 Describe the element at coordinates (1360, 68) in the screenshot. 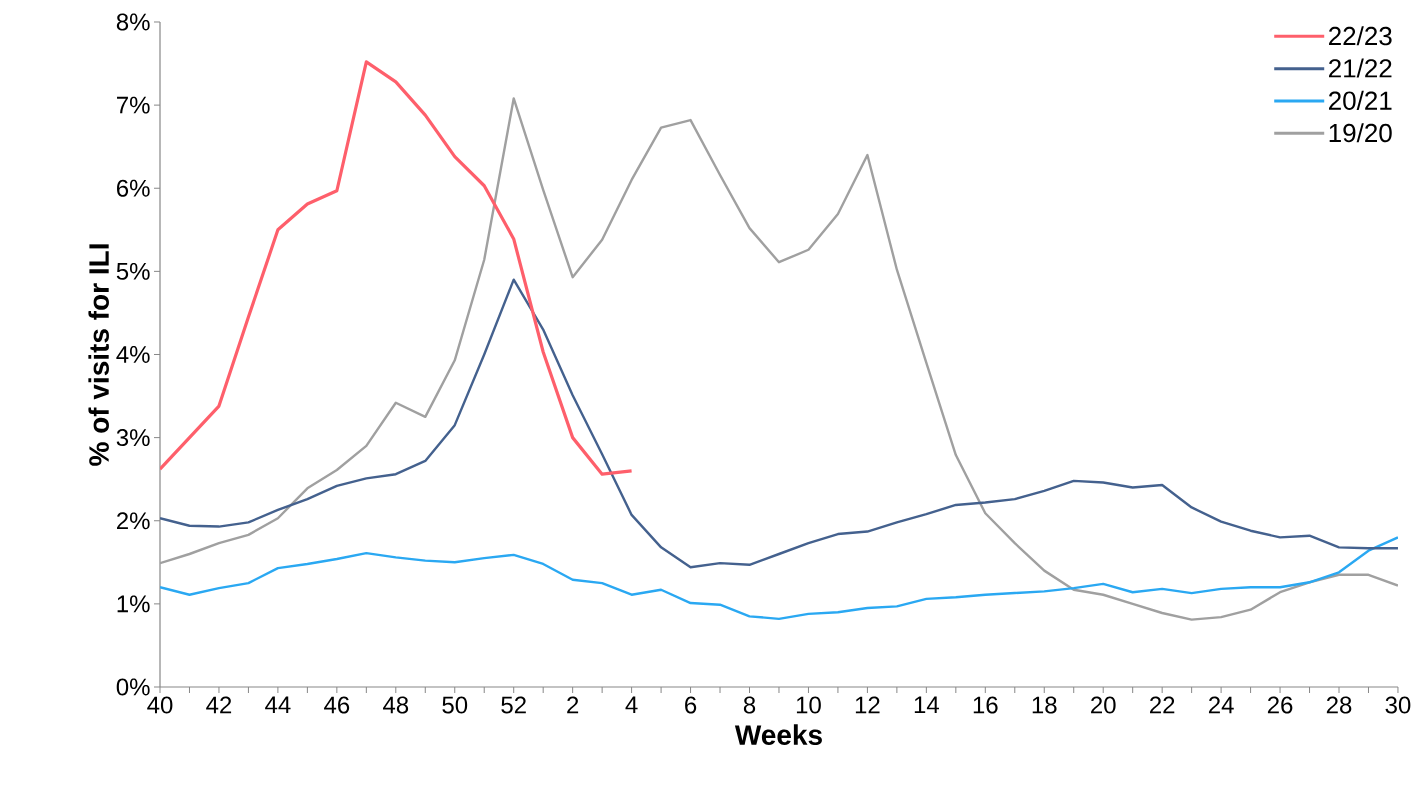

I see `legend-label: 21/22` at that location.